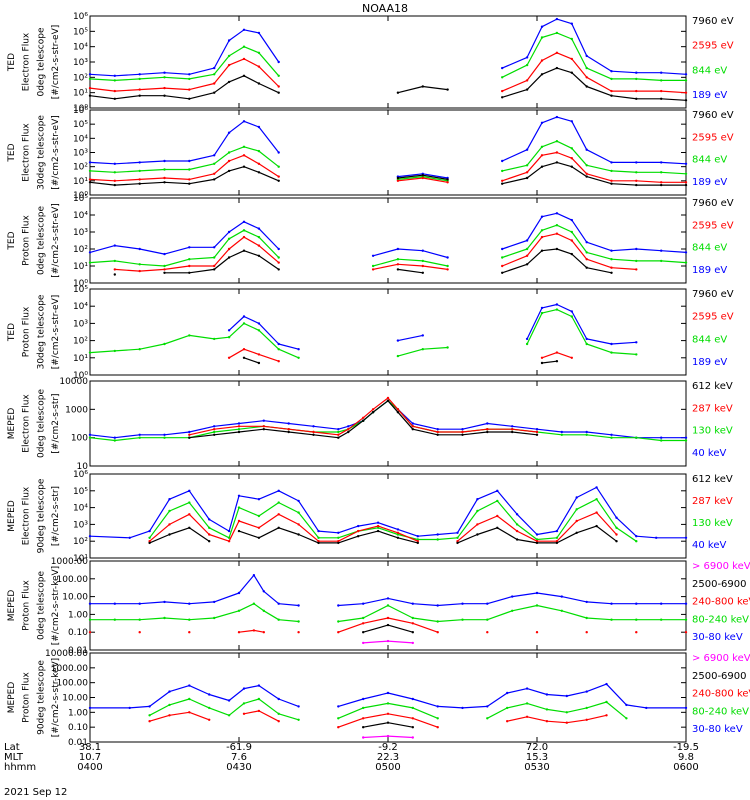 Image resolution: width=750 pixels, height=800 pixels. What do you see at coordinates (80, 342) in the screenshot?
I see `y-tick-label: 10²` at bounding box center [80, 342].